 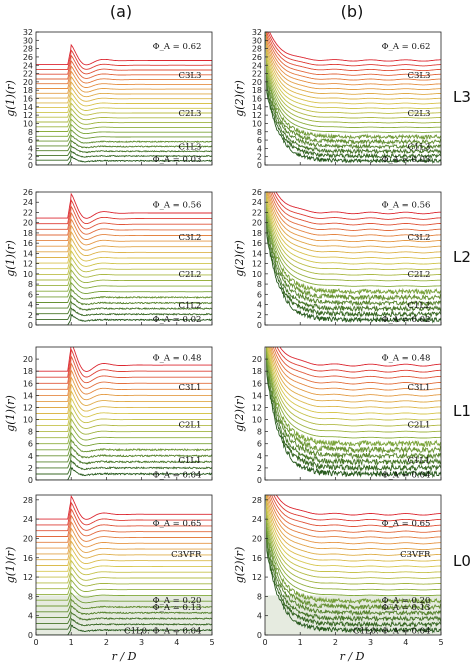 What do you see at coordinates (176, 642) in the screenshot?
I see `x-tick-label: 4` at bounding box center [176, 642].